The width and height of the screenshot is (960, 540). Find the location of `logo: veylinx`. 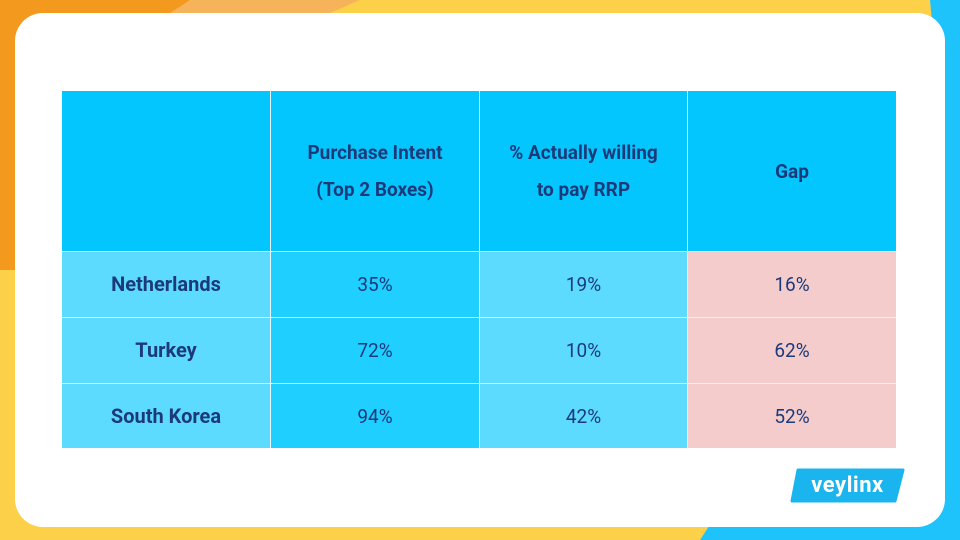

logo: veylinx is located at coordinates (847, 485).